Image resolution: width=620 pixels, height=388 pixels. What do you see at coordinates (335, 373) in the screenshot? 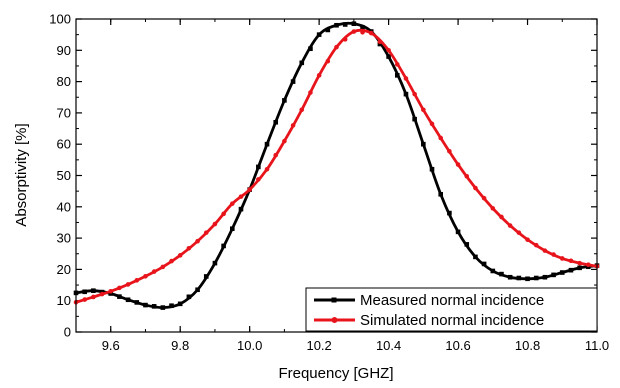
I see `x-axis-label: Frequency [GHZ]` at bounding box center [335, 373].